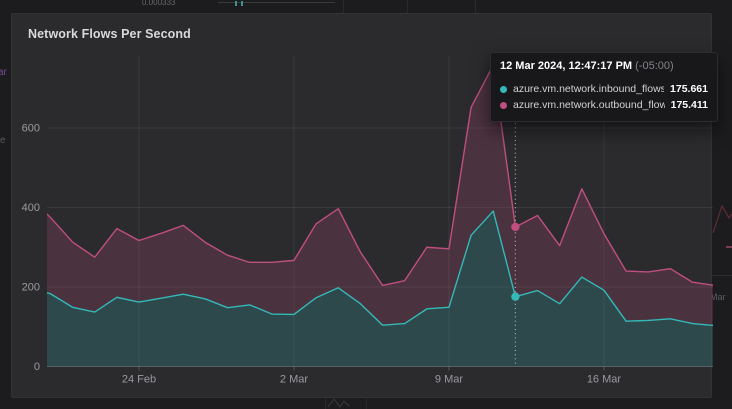 This screenshot has width=732, height=409. I want to click on background-metric-value: 0.000333, so click(159, 3).